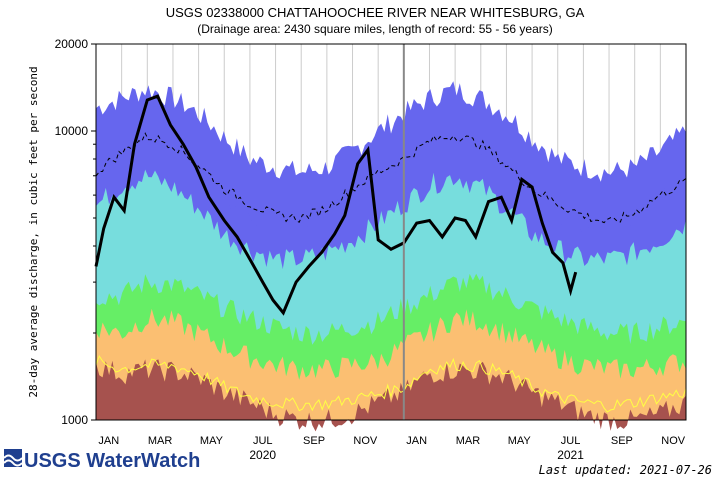 The image size is (720, 483). What do you see at coordinates (72, 131) in the screenshot?
I see `y-tick-label: 10000` at bounding box center [72, 131].